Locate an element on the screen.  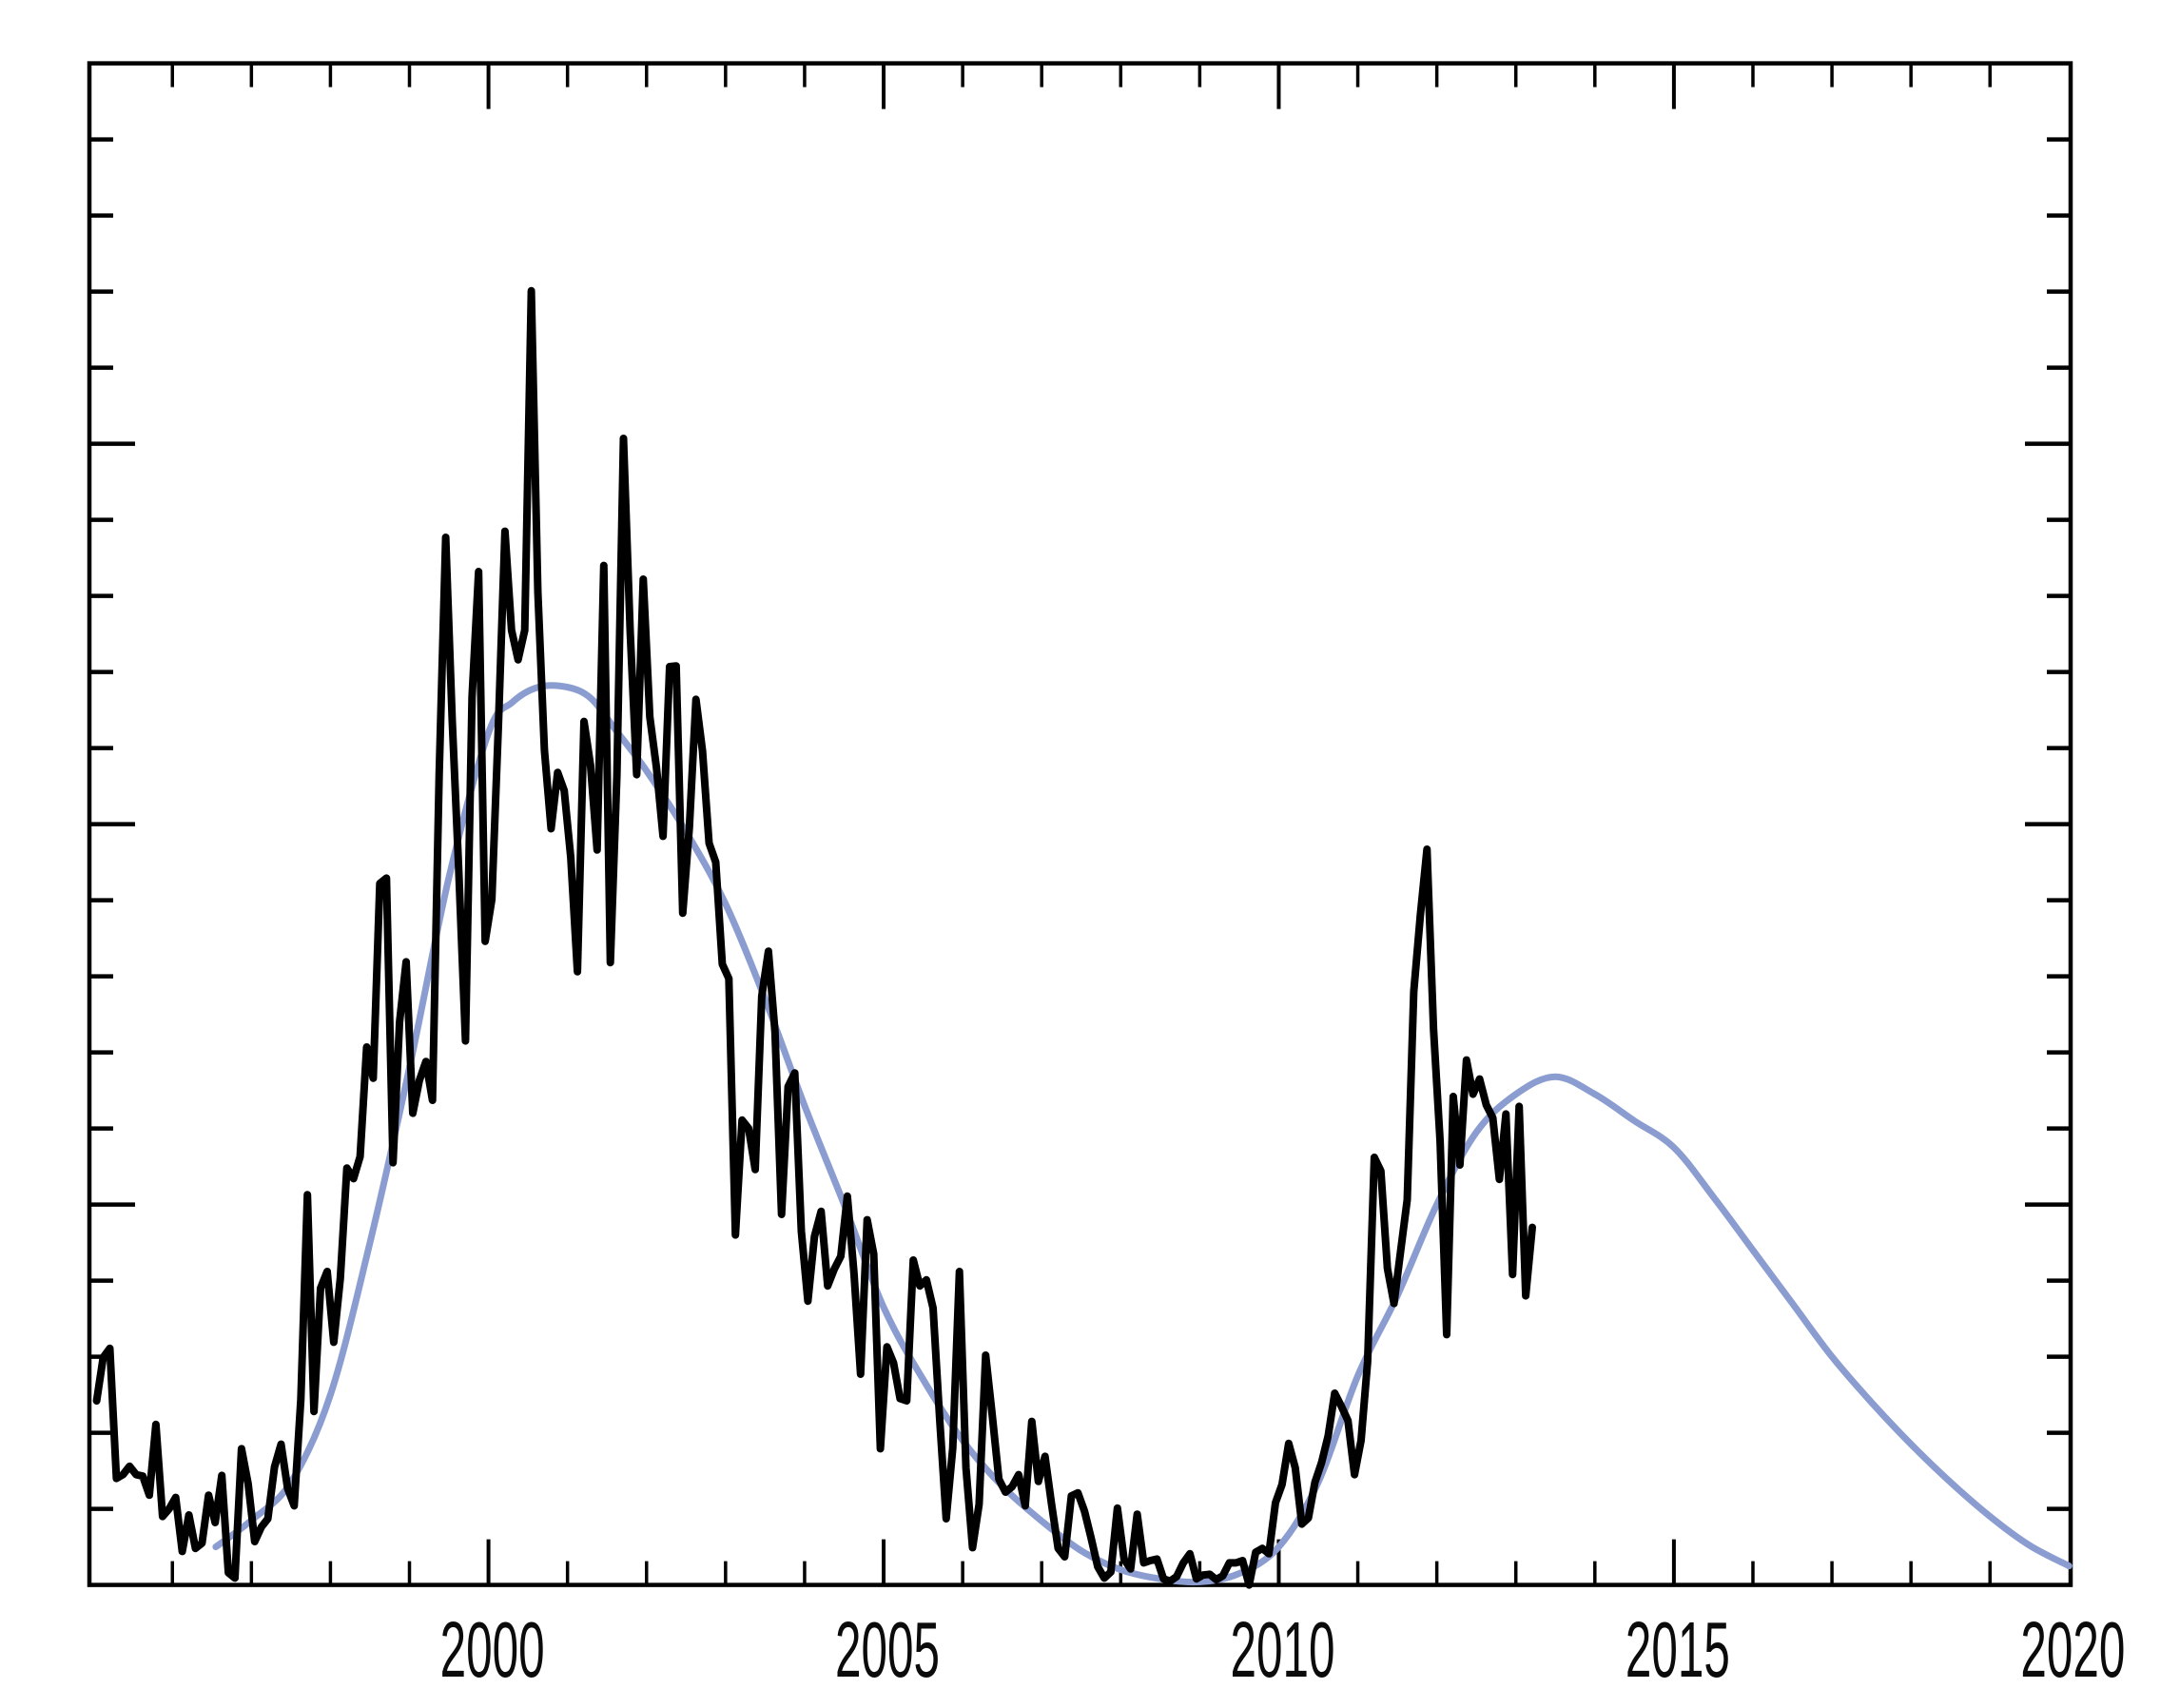
x-tick-label: 2005 is located at coordinates (887, 1649).